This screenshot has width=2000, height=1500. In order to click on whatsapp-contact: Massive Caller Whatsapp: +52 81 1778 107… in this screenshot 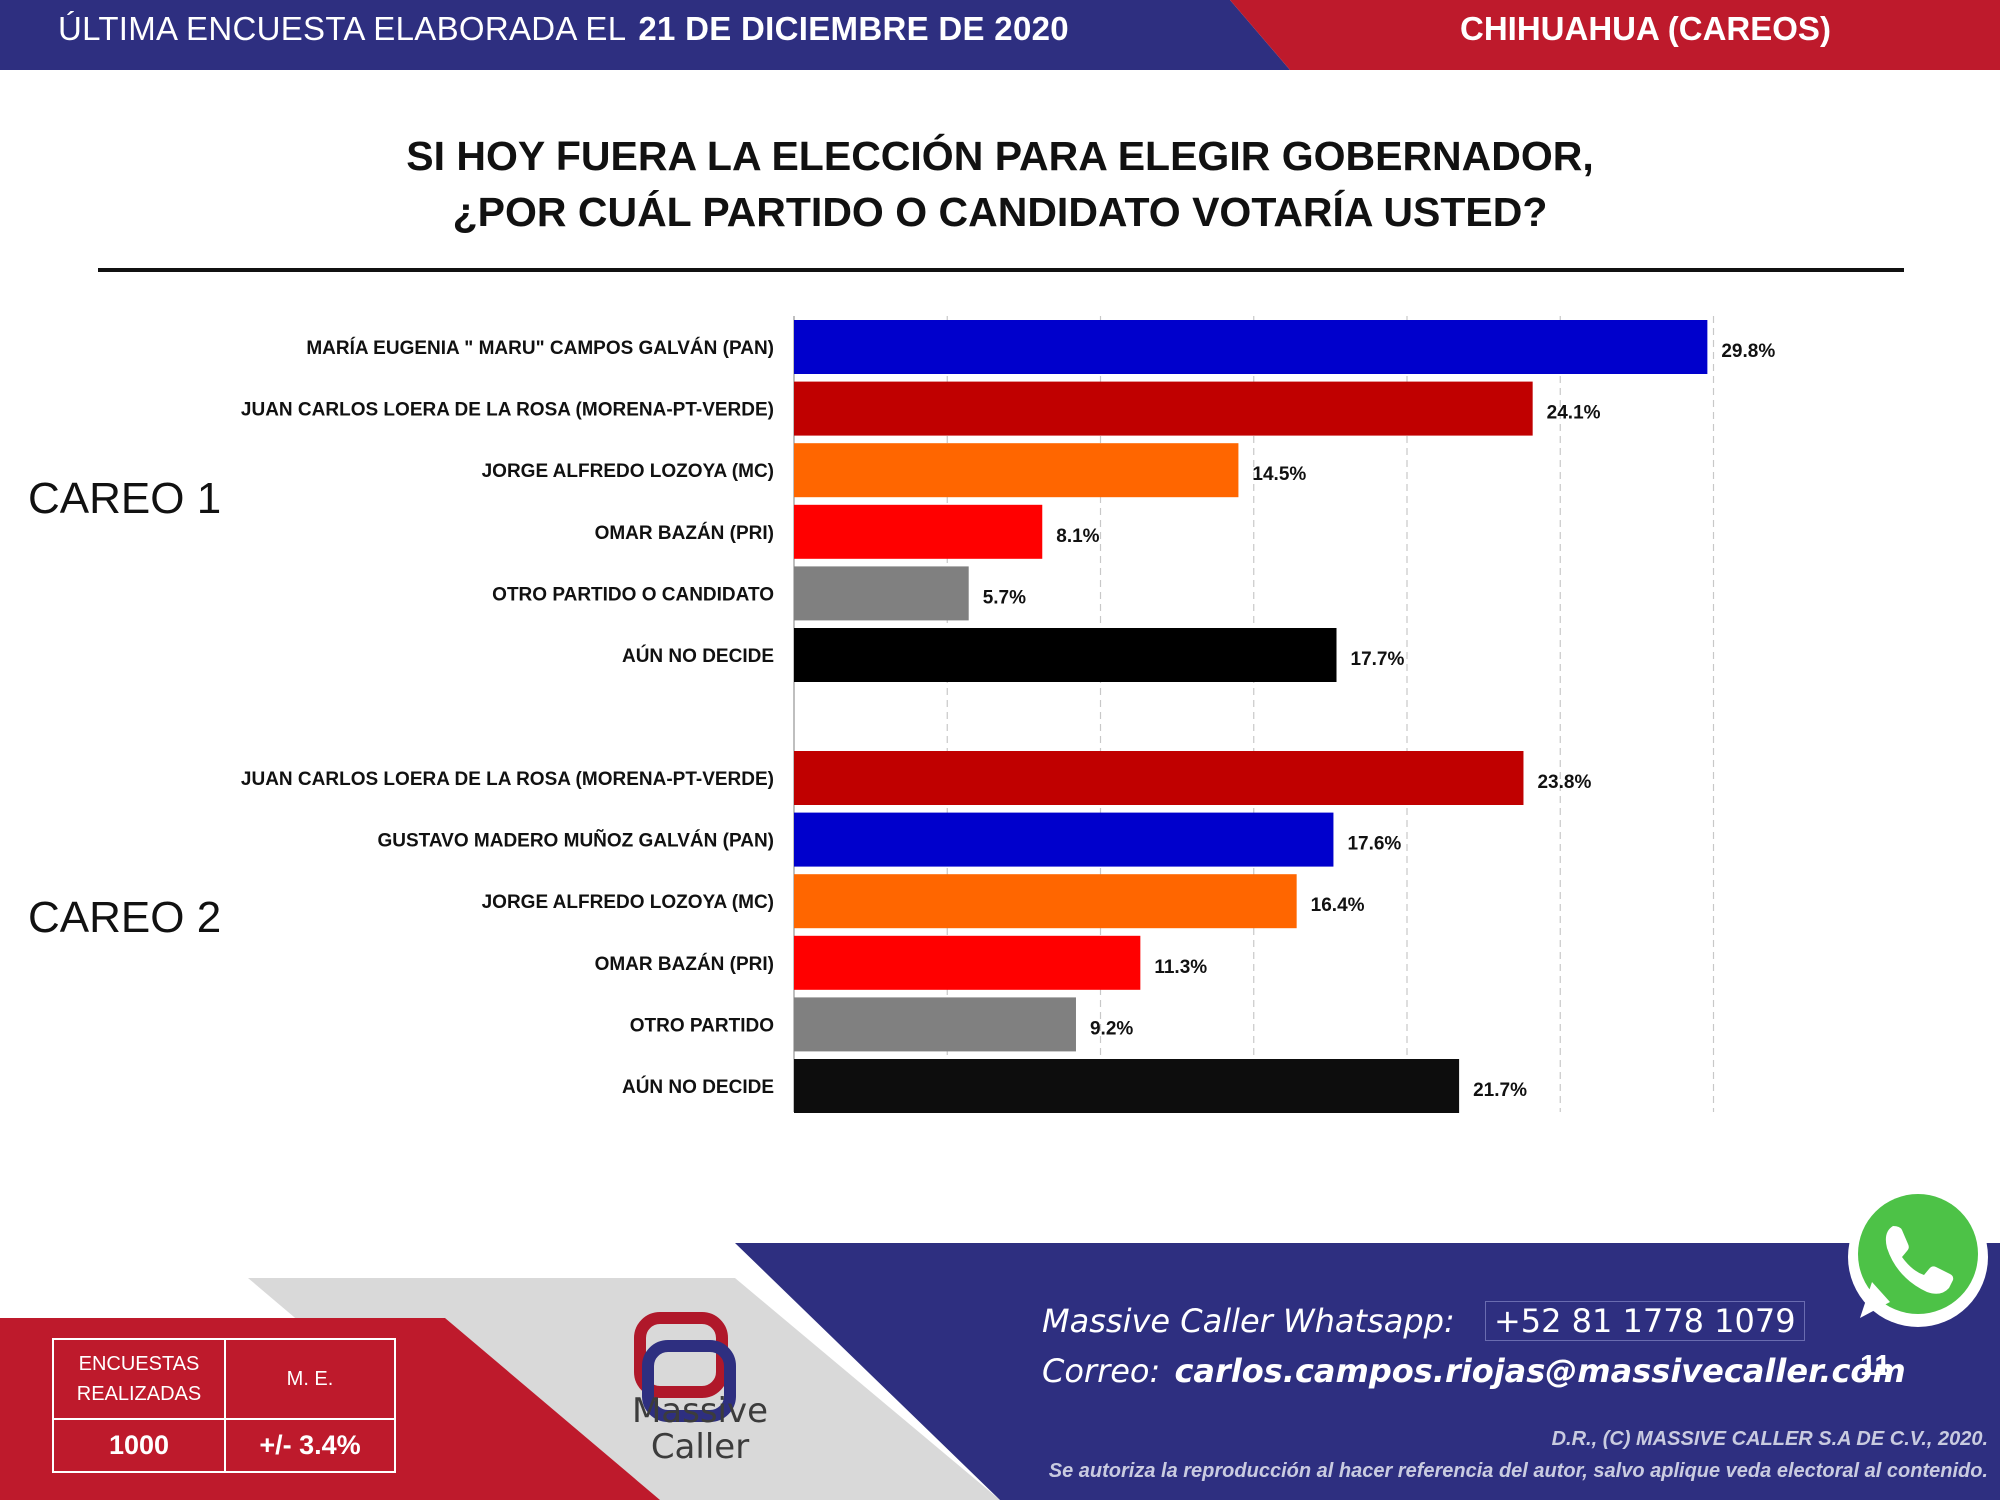, I will do `click(1423, 1321)`.